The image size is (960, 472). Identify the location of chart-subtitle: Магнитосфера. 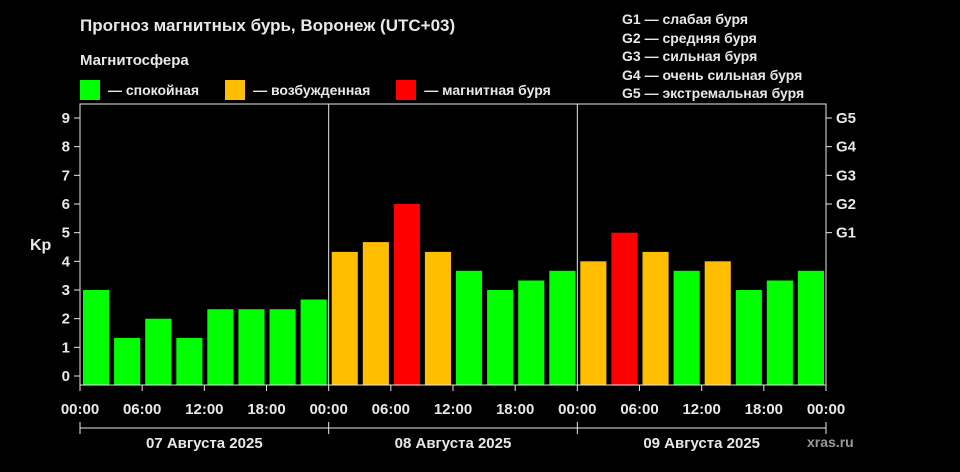
(134, 60).